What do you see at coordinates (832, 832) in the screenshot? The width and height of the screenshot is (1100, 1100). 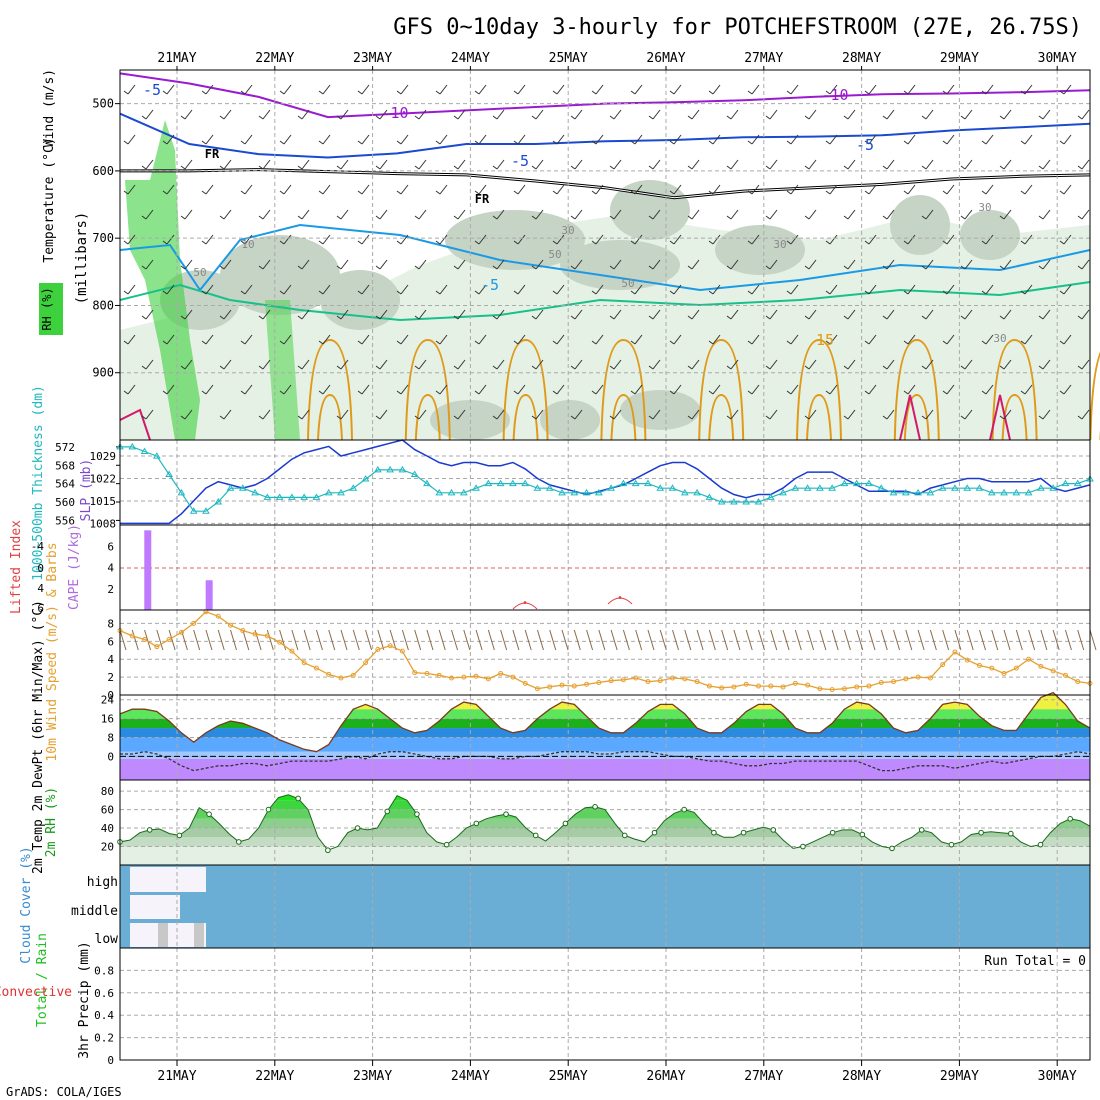 I see `rh-point` at bounding box center [832, 832].